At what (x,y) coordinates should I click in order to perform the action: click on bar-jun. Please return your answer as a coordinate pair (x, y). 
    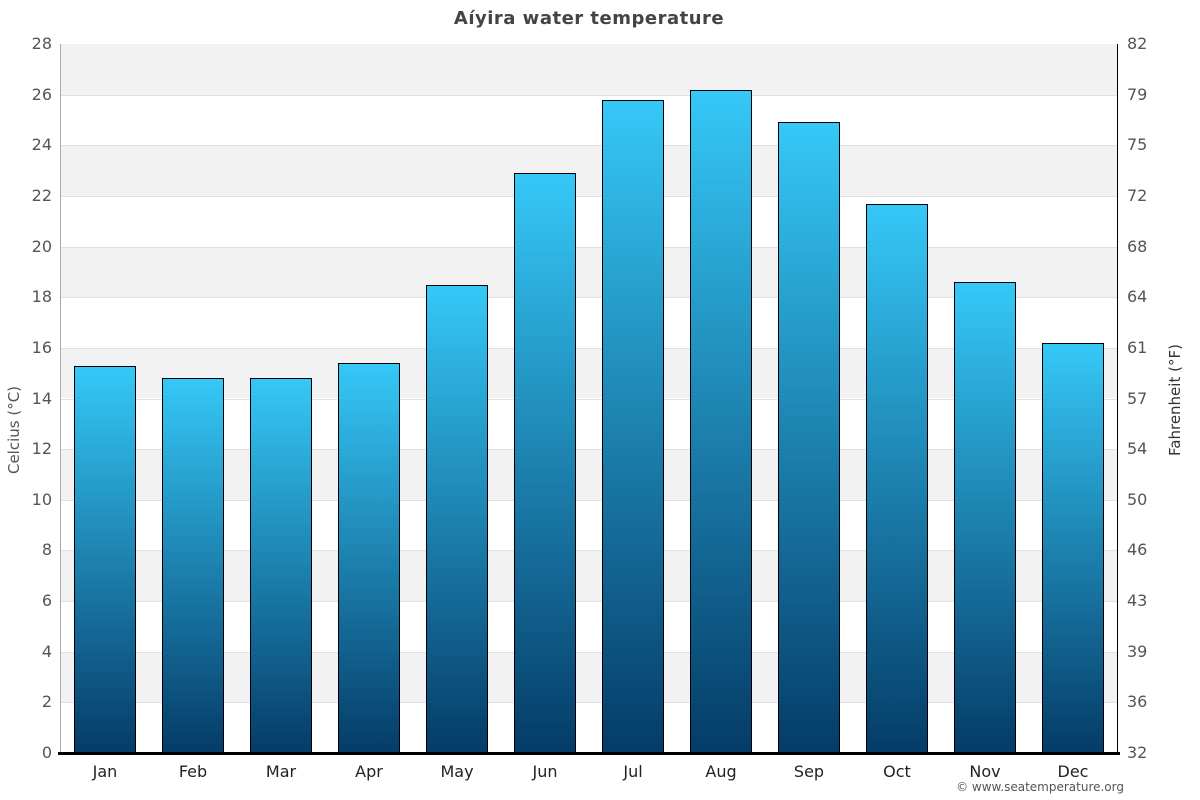
    Looking at the image, I should click on (545, 463).